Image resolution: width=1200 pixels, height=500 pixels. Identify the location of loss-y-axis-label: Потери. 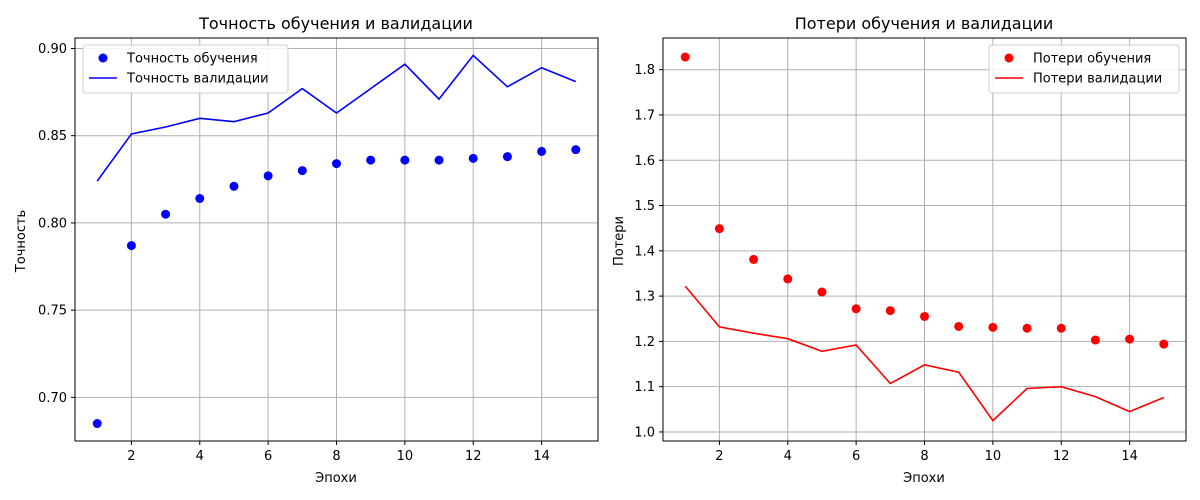
(619, 241).